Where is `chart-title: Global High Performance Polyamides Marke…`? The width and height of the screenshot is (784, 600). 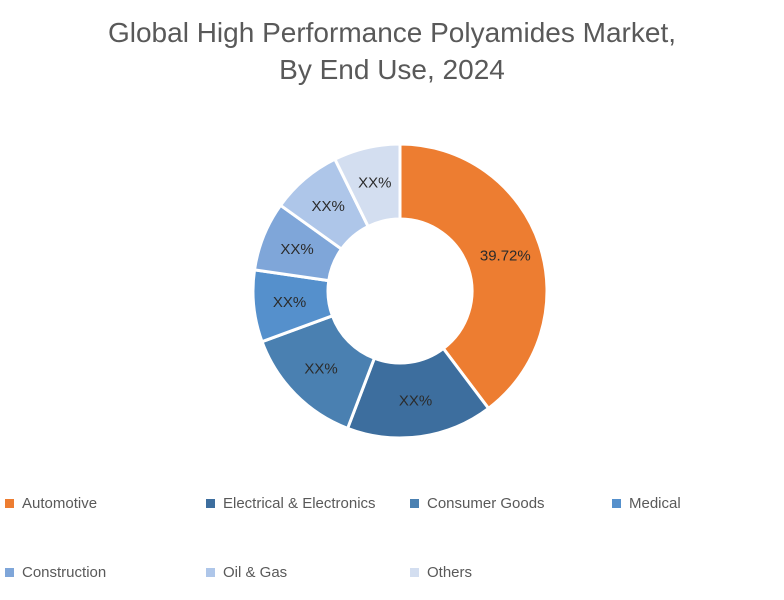
chart-title: Global High Performance Polyamides Marke… is located at coordinates (392, 51).